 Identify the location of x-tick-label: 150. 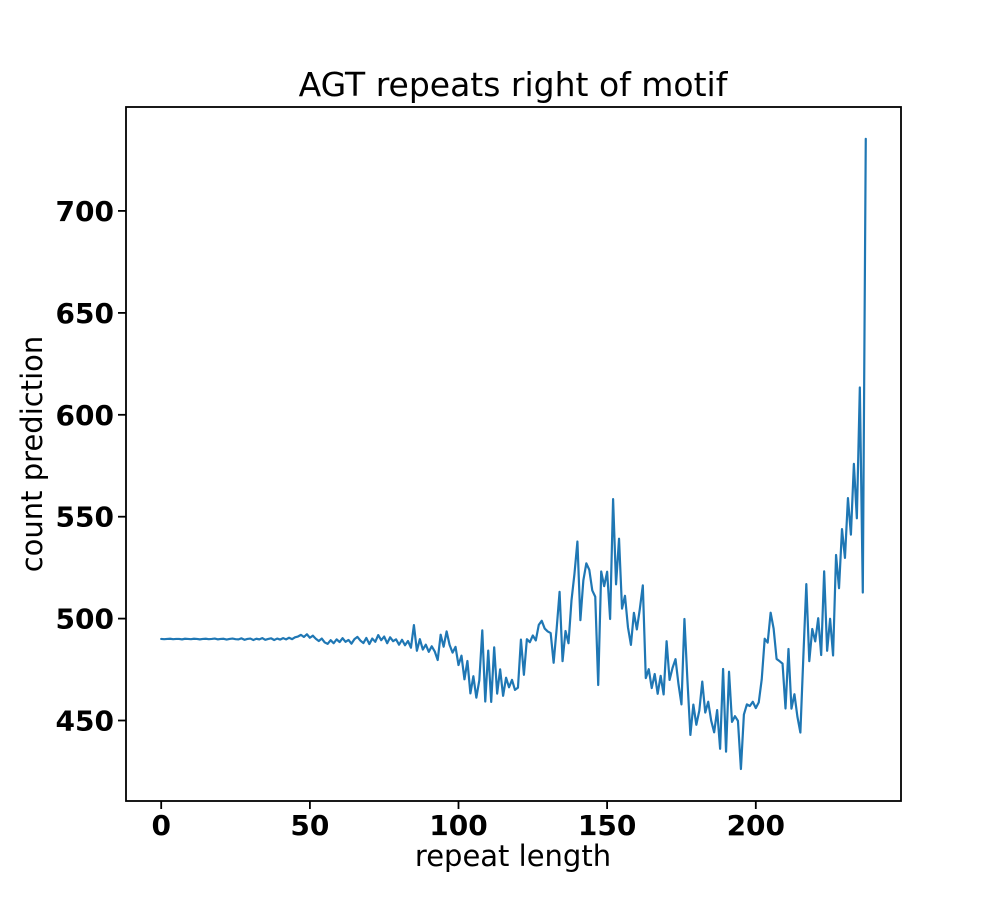
(607, 825).